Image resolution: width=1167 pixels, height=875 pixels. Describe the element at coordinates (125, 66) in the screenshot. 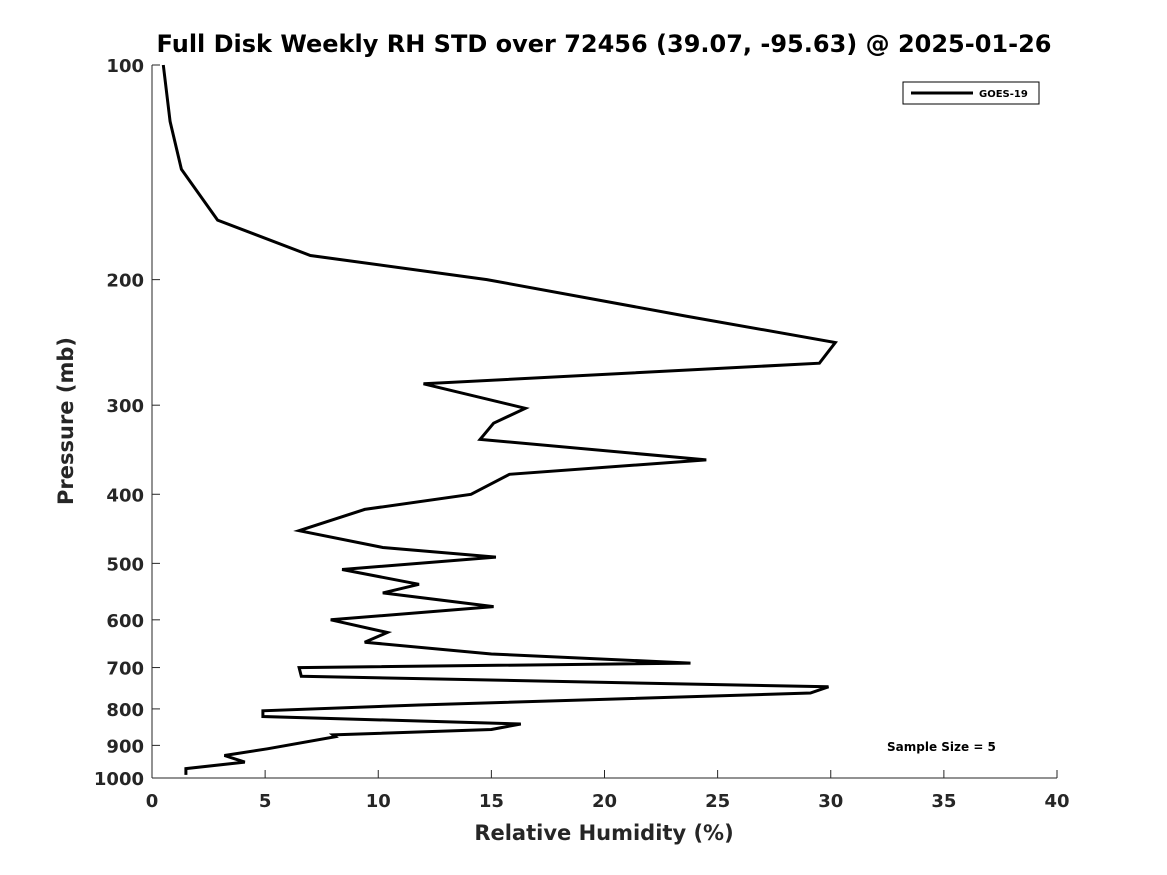

I see `y-tick-label: 100` at that location.